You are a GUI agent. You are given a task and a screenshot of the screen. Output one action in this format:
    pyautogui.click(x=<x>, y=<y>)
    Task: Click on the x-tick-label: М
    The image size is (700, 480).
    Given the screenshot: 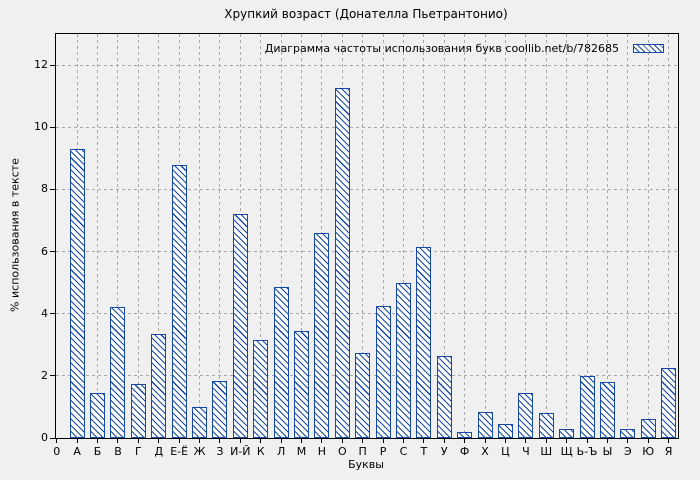 What is the action you would take?
    pyautogui.click(x=301, y=451)
    